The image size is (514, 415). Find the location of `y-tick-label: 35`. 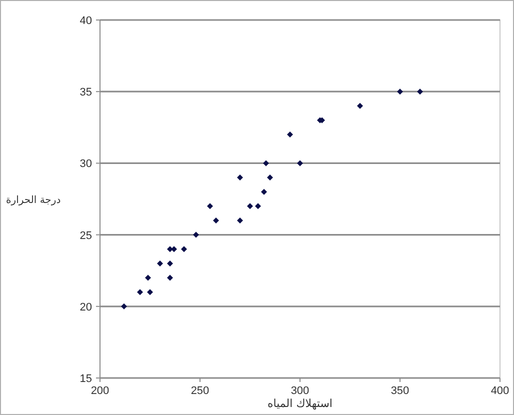

y-tick-label: 35 is located at coordinates (86, 92).